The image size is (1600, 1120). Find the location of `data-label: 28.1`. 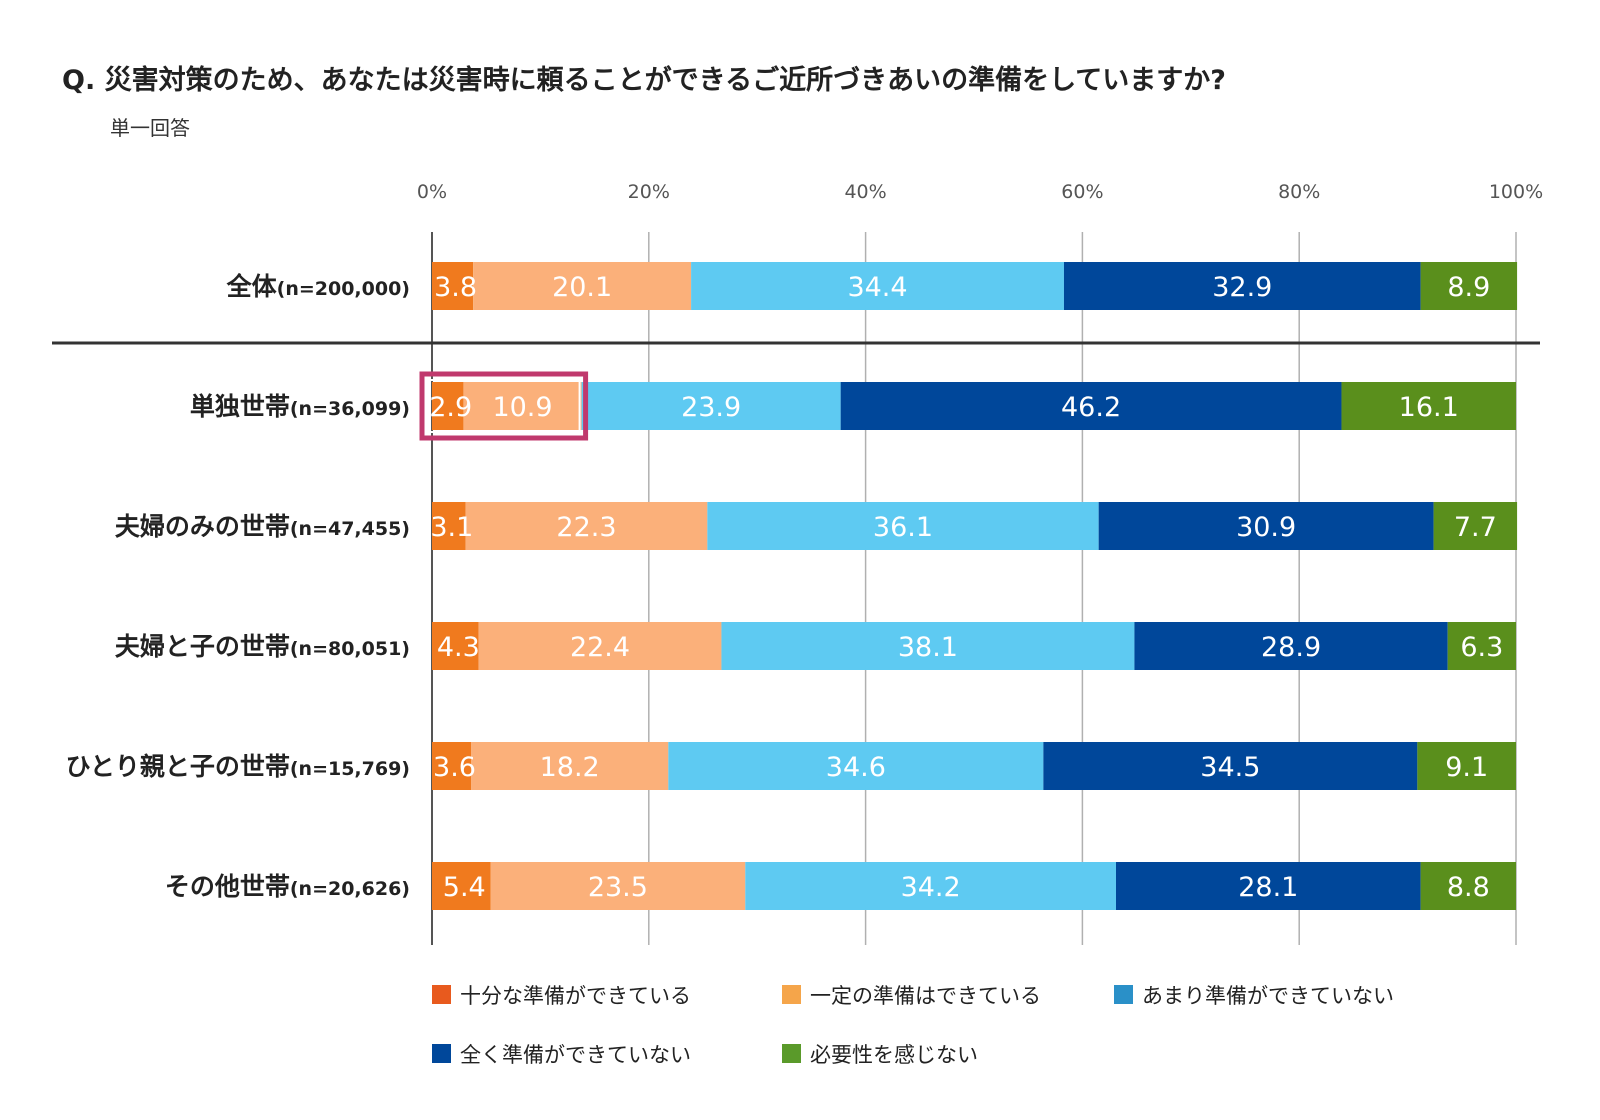

data-label: 28.1 is located at coordinates (1268, 887).